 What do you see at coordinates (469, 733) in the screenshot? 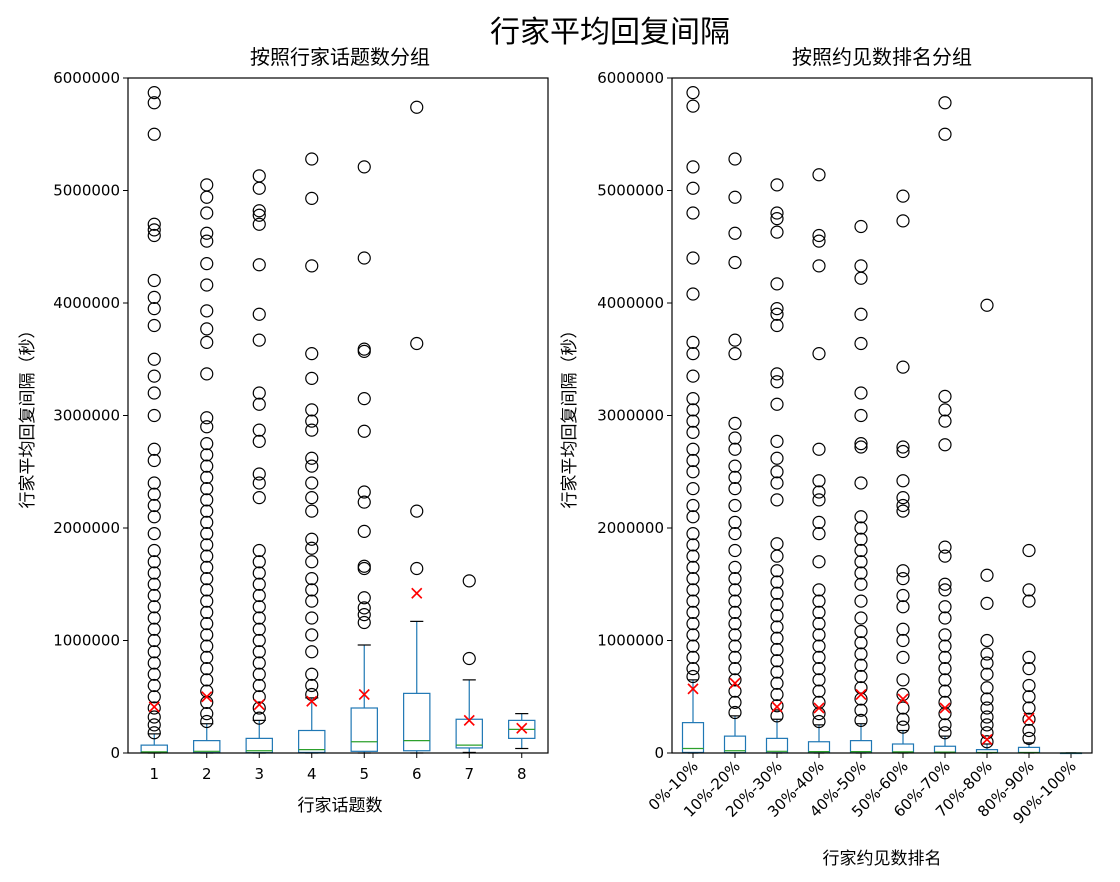
I see `box-iqr` at bounding box center [469, 733].